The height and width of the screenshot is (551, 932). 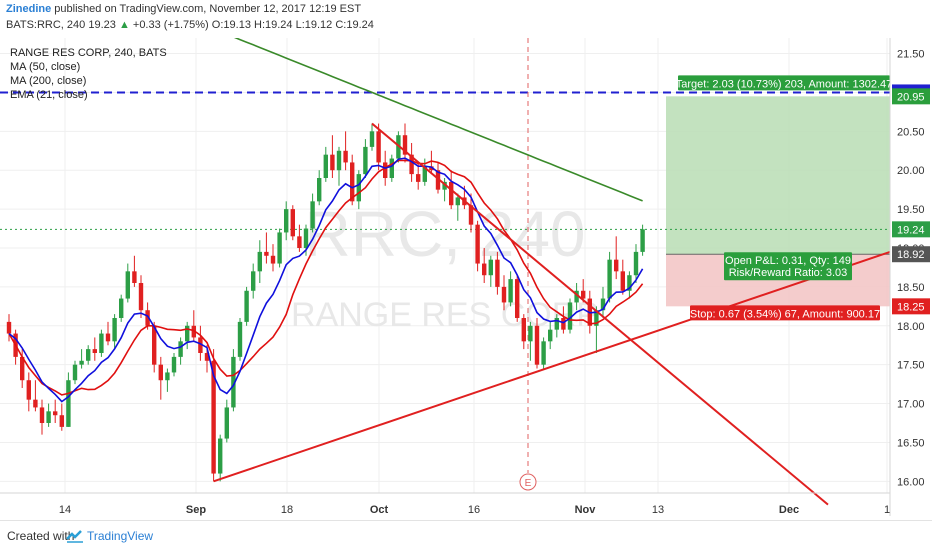 What do you see at coordinates (120, 536) in the screenshot?
I see `tradingview-link: TradingView` at bounding box center [120, 536].